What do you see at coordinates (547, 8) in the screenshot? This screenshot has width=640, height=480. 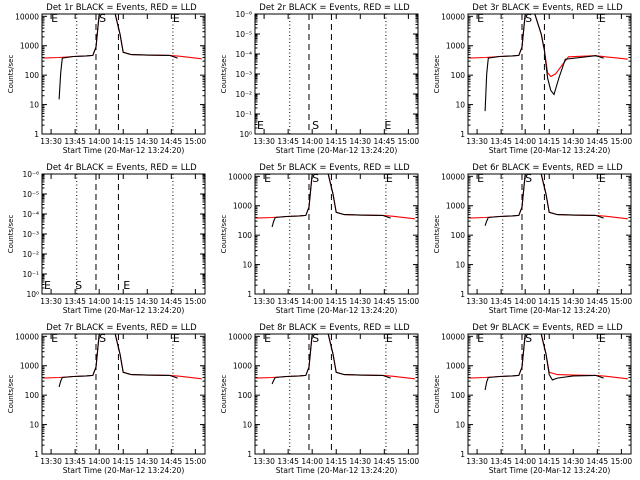 I see `panel-title: Det 3r BLACK = Events, RED = LLD` at bounding box center [547, 8].